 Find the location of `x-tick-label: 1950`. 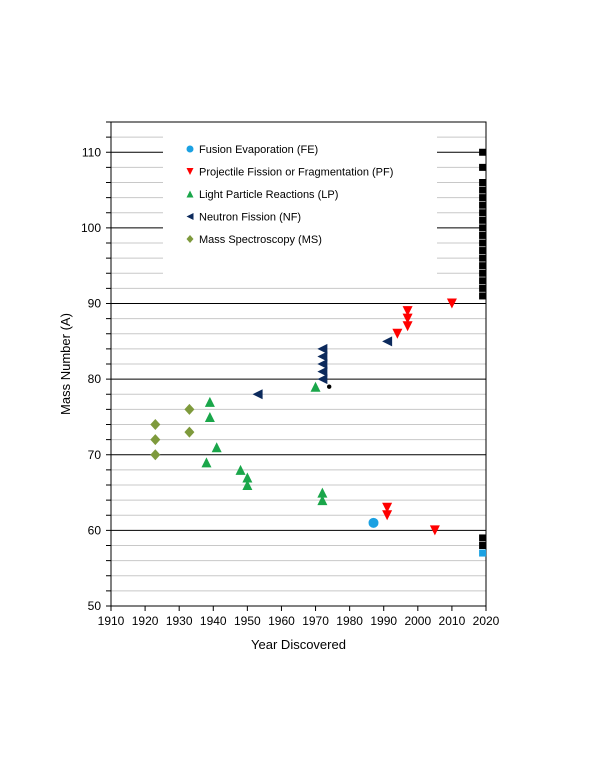

x-tick-label: 1950 is located at coordinates (247, 621).